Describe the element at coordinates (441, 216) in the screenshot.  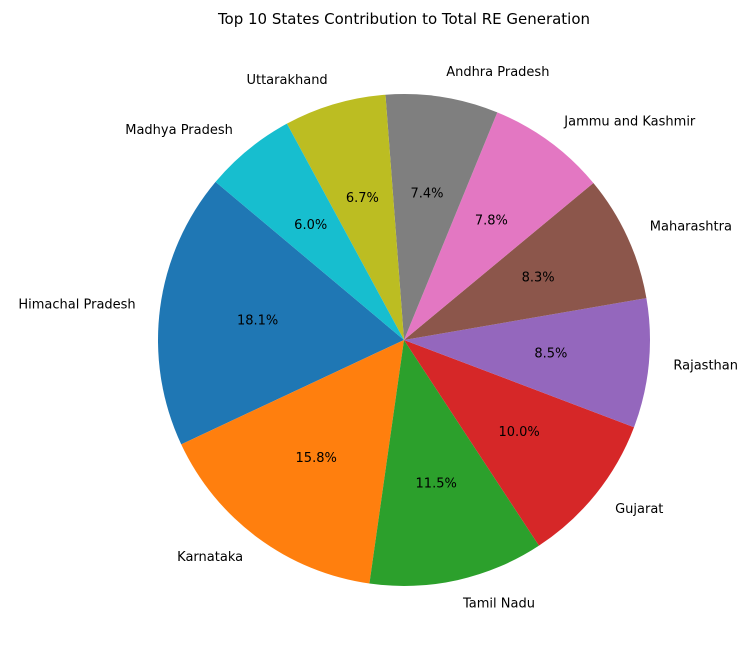
I see `pie-slice-andhra-pradesh` at that location.